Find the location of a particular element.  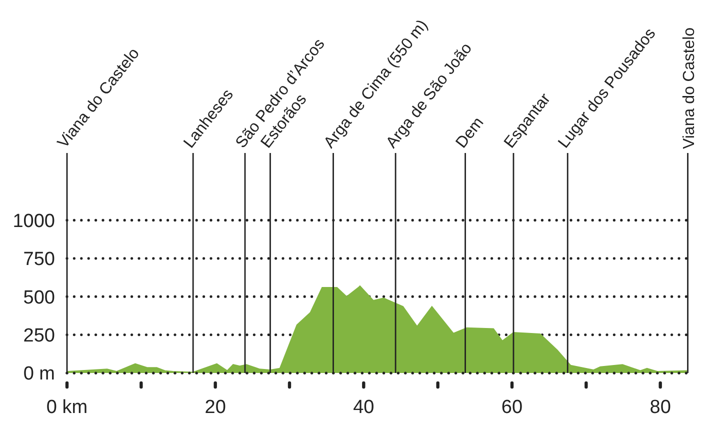

y-tick-label: 250 is located at coordinates (39, 336).